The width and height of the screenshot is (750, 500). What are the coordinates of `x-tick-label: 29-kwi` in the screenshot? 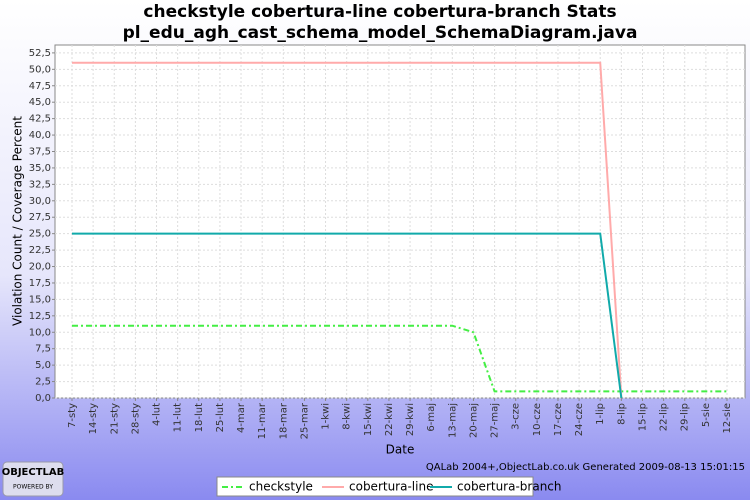 It's located at (410, 419).